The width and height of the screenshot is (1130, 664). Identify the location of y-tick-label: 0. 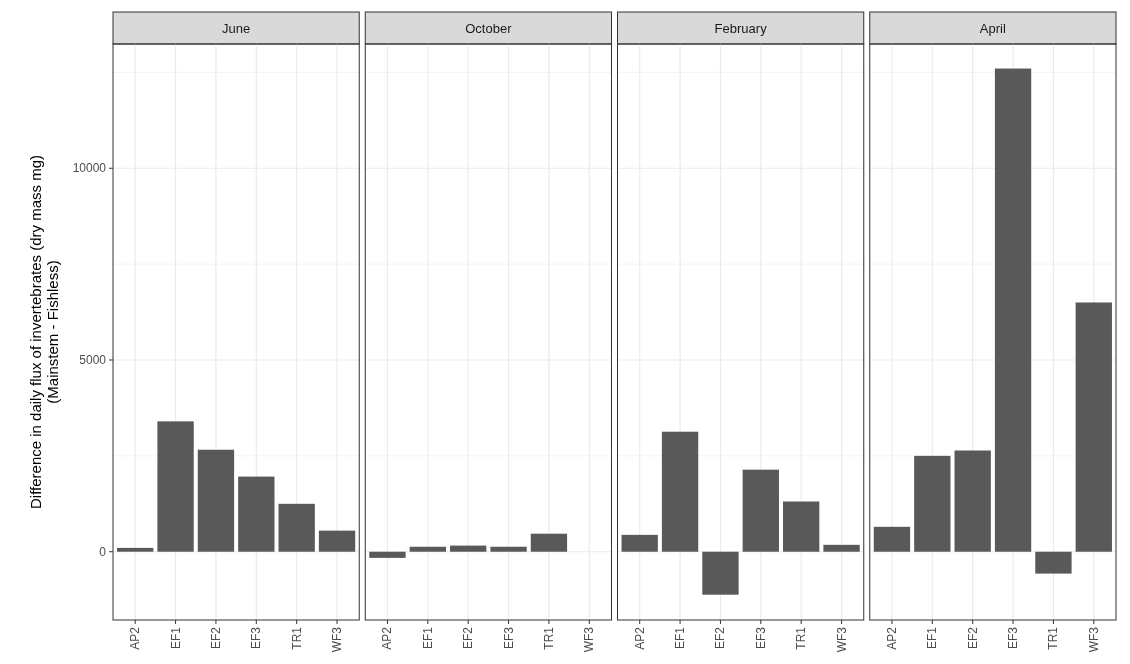
(103, 551).